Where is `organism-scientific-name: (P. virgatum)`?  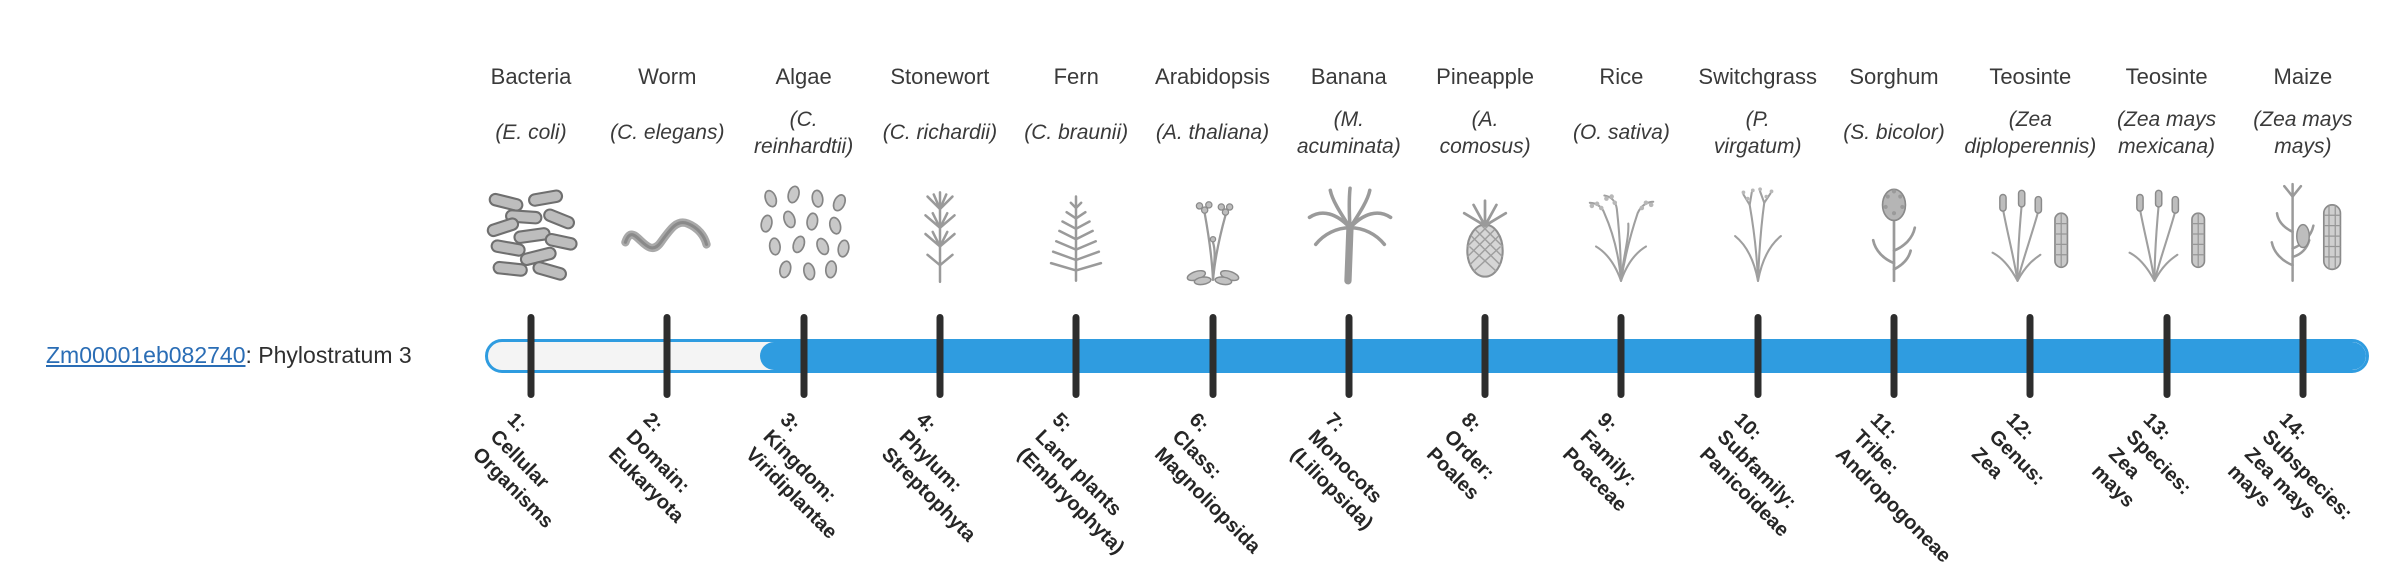
organism-scientific-name: (P. virgatum) is located at coordinates (1757, 132).